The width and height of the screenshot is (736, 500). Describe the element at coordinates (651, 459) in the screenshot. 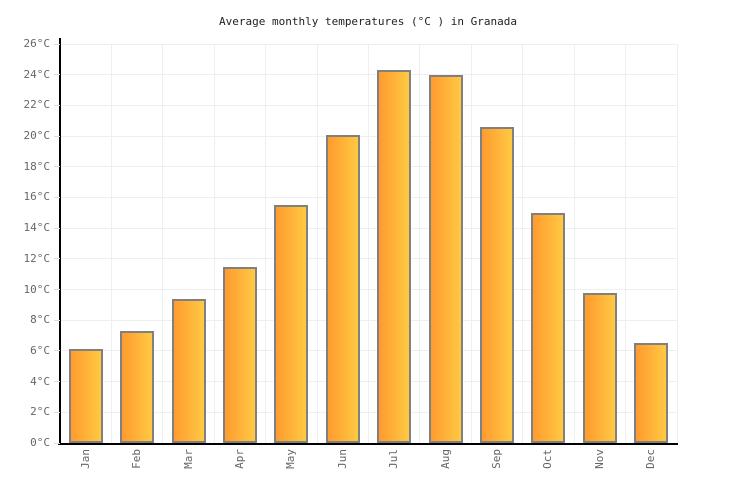

I see `x-axis-label-dec: Dec` at that location.